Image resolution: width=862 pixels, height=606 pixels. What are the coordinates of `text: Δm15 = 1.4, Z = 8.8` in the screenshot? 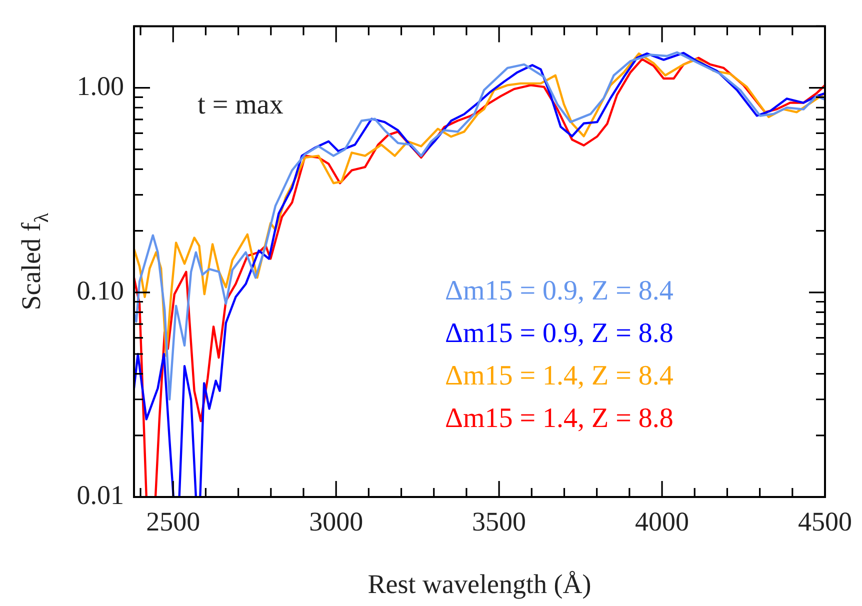 It's located at (559, 418).